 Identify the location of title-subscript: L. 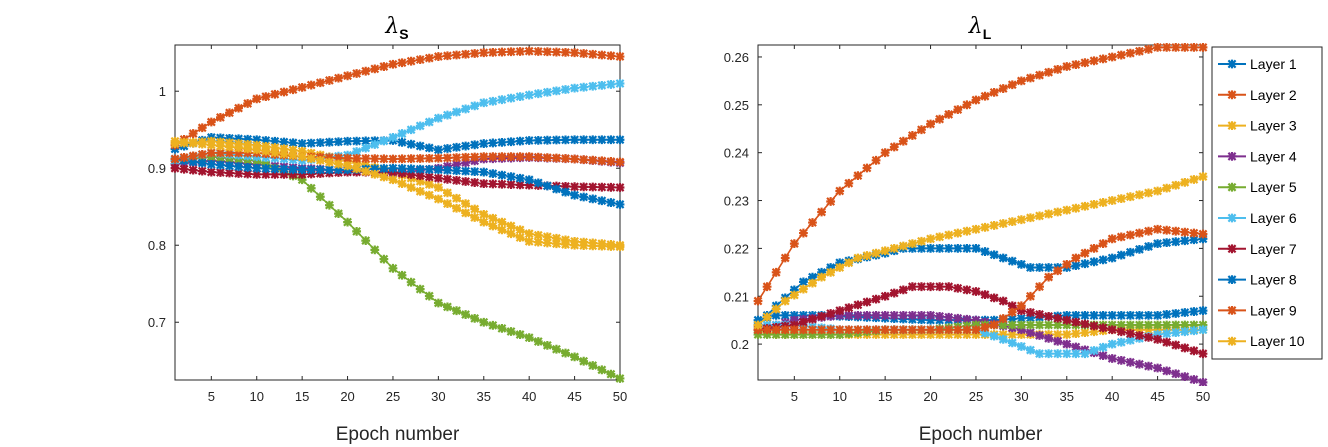
(987, 34).